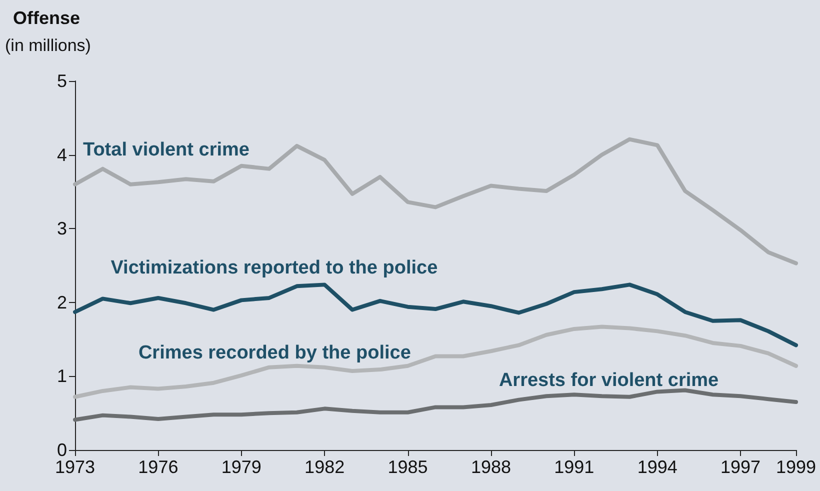  Describe the element at coordinates (61, 81) in the screenshot. I see `y-tick-label: 5` at that location.